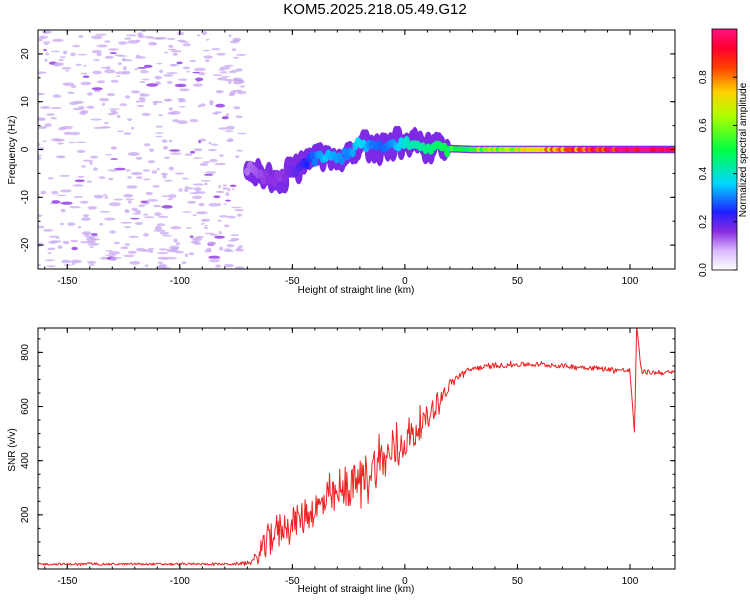  Describe the element at coordinates (25, 514) in the screenshot. I see `snr-ytick-label: 200` at that location.